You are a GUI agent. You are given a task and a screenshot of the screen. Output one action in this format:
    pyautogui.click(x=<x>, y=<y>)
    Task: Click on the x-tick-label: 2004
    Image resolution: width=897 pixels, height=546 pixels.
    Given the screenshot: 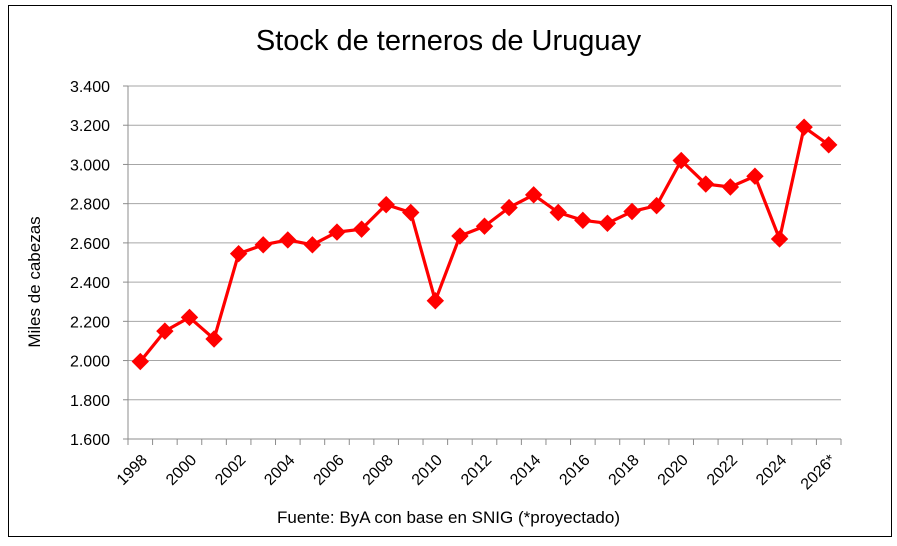 What is the action you would take?
    pyautogui.click(x=279, y=470)
    